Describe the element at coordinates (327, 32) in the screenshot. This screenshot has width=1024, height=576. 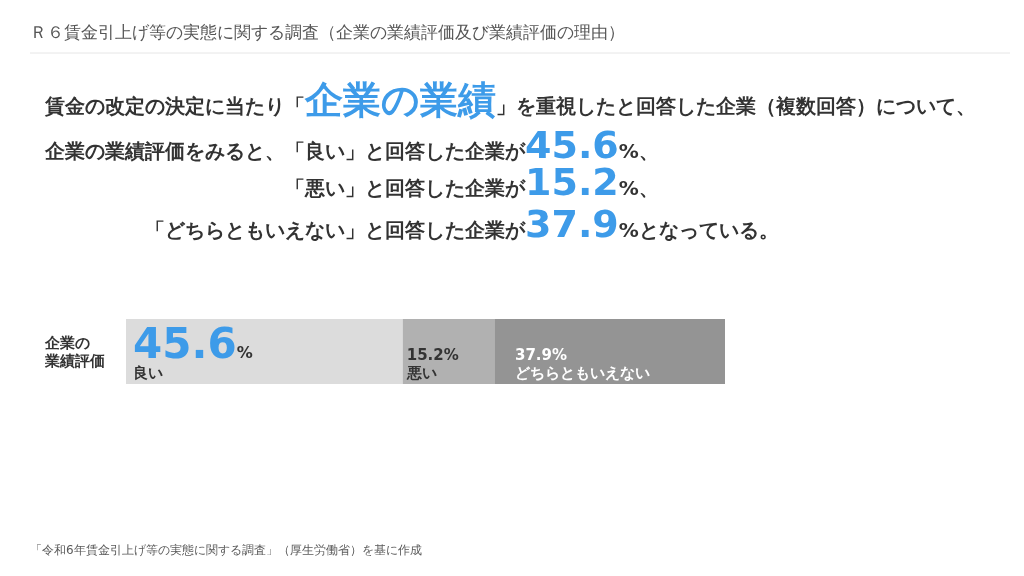
I see `title: Ｒ６賃金引上げ等の実態に関する調査（企業の業績評価及び業績評価の理由）` at that location.